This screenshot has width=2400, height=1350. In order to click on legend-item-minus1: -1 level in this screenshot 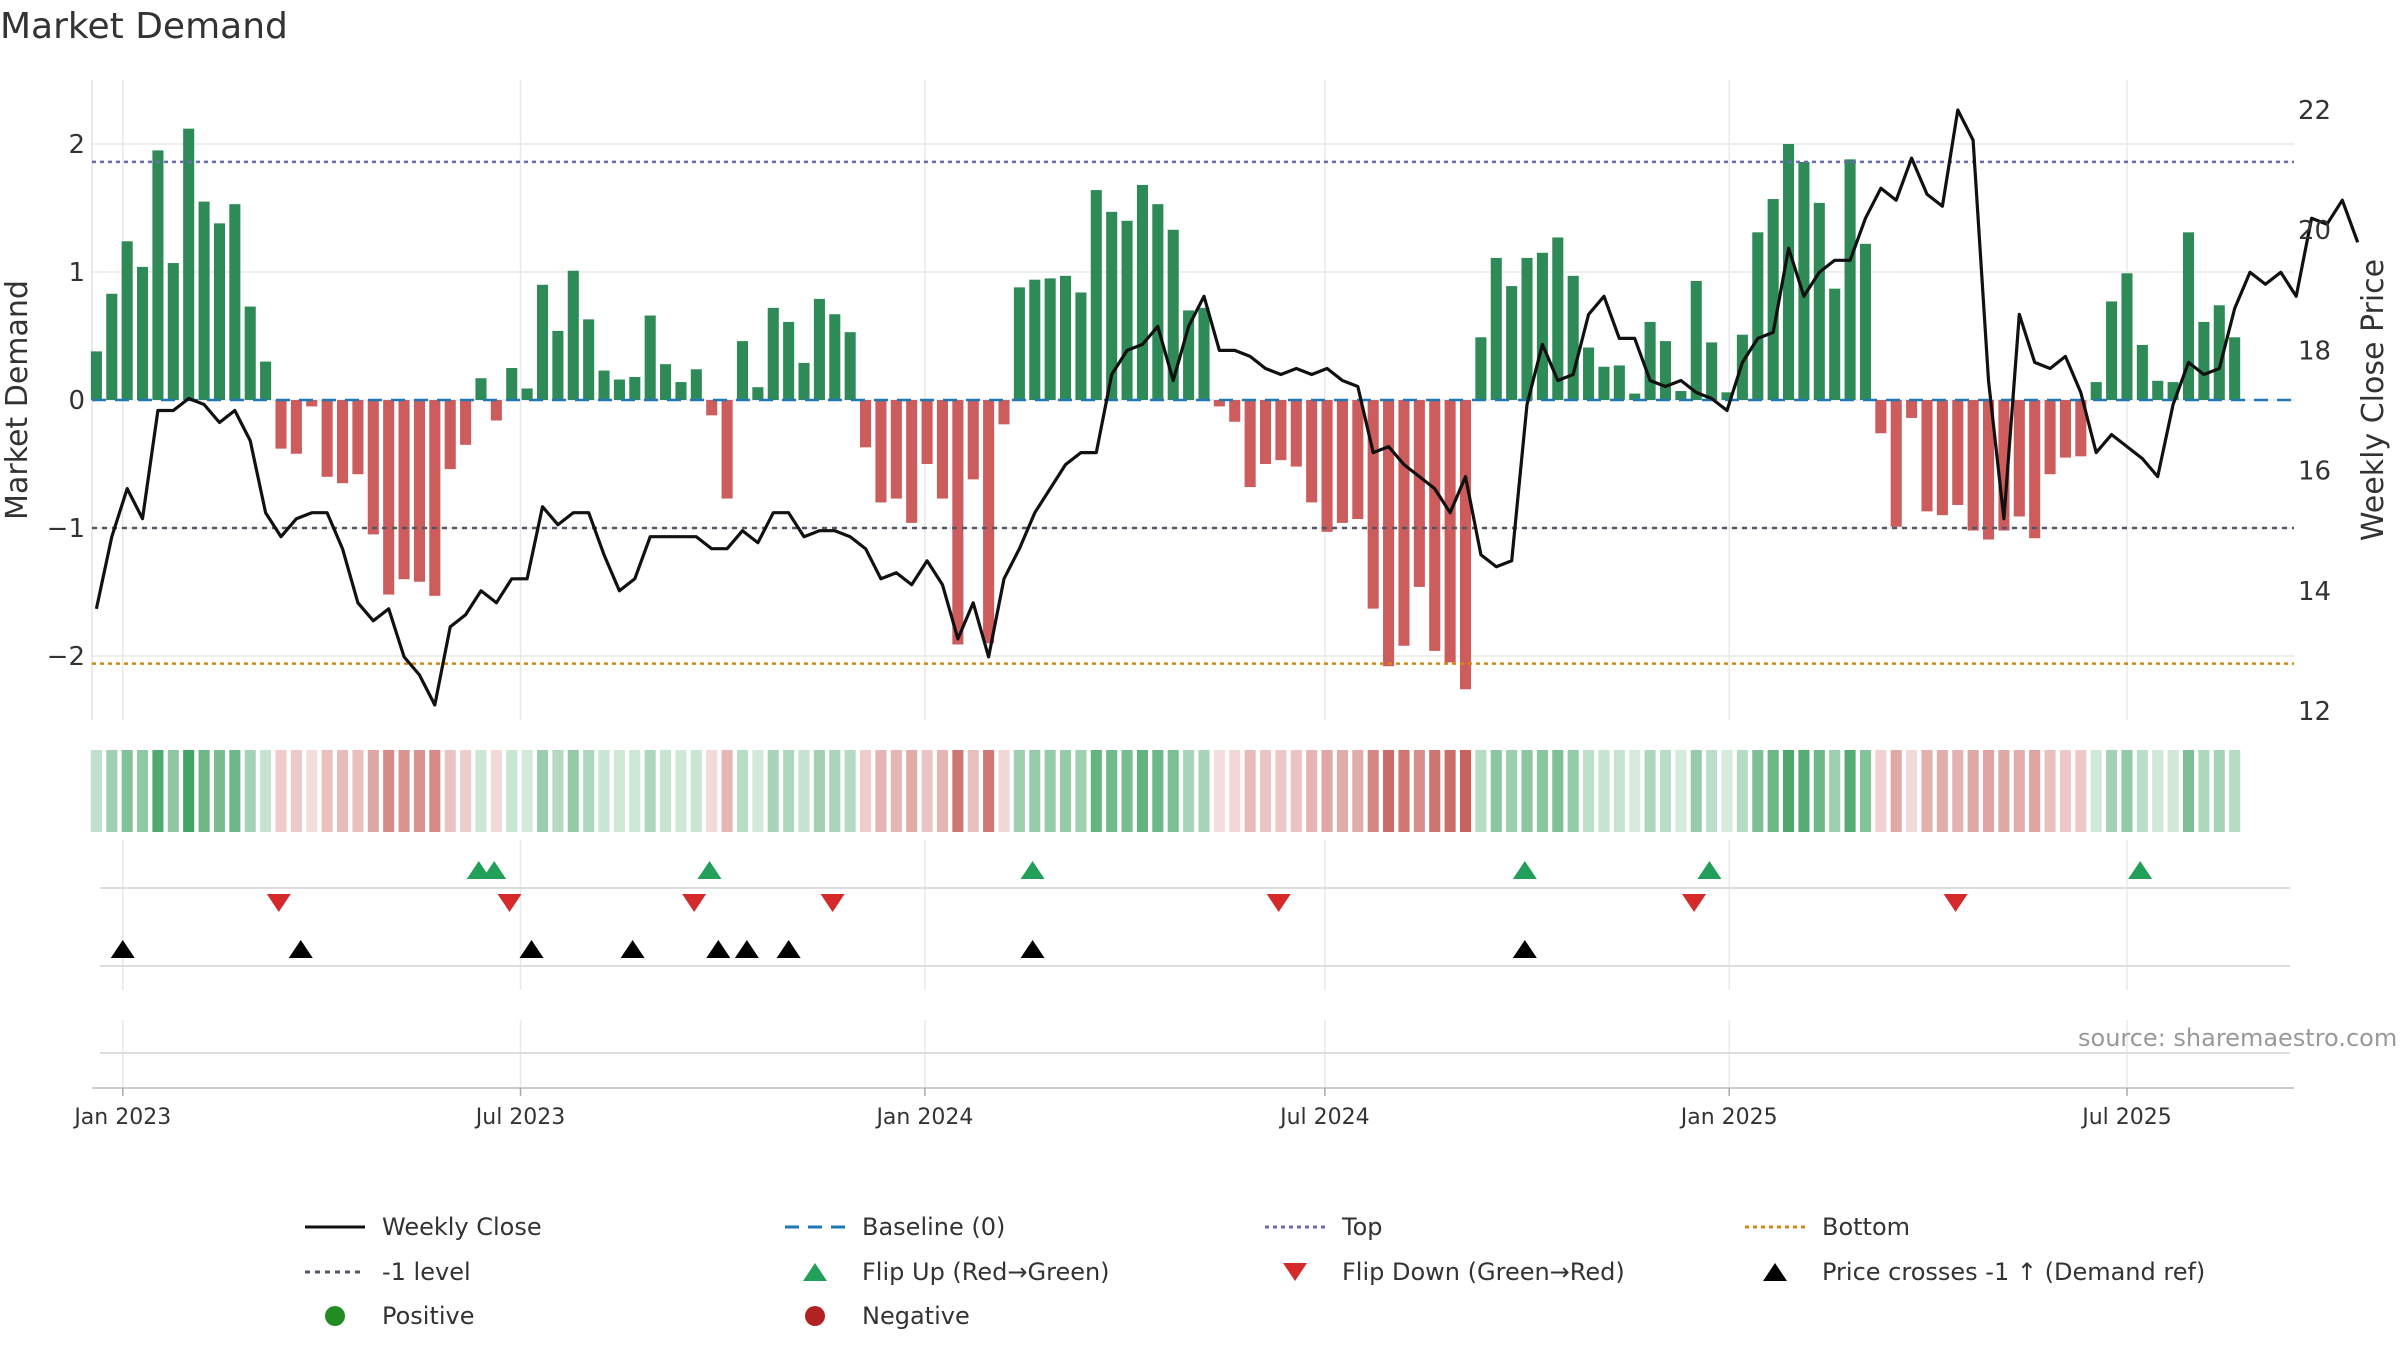, I will do `click(540, 1272)`.